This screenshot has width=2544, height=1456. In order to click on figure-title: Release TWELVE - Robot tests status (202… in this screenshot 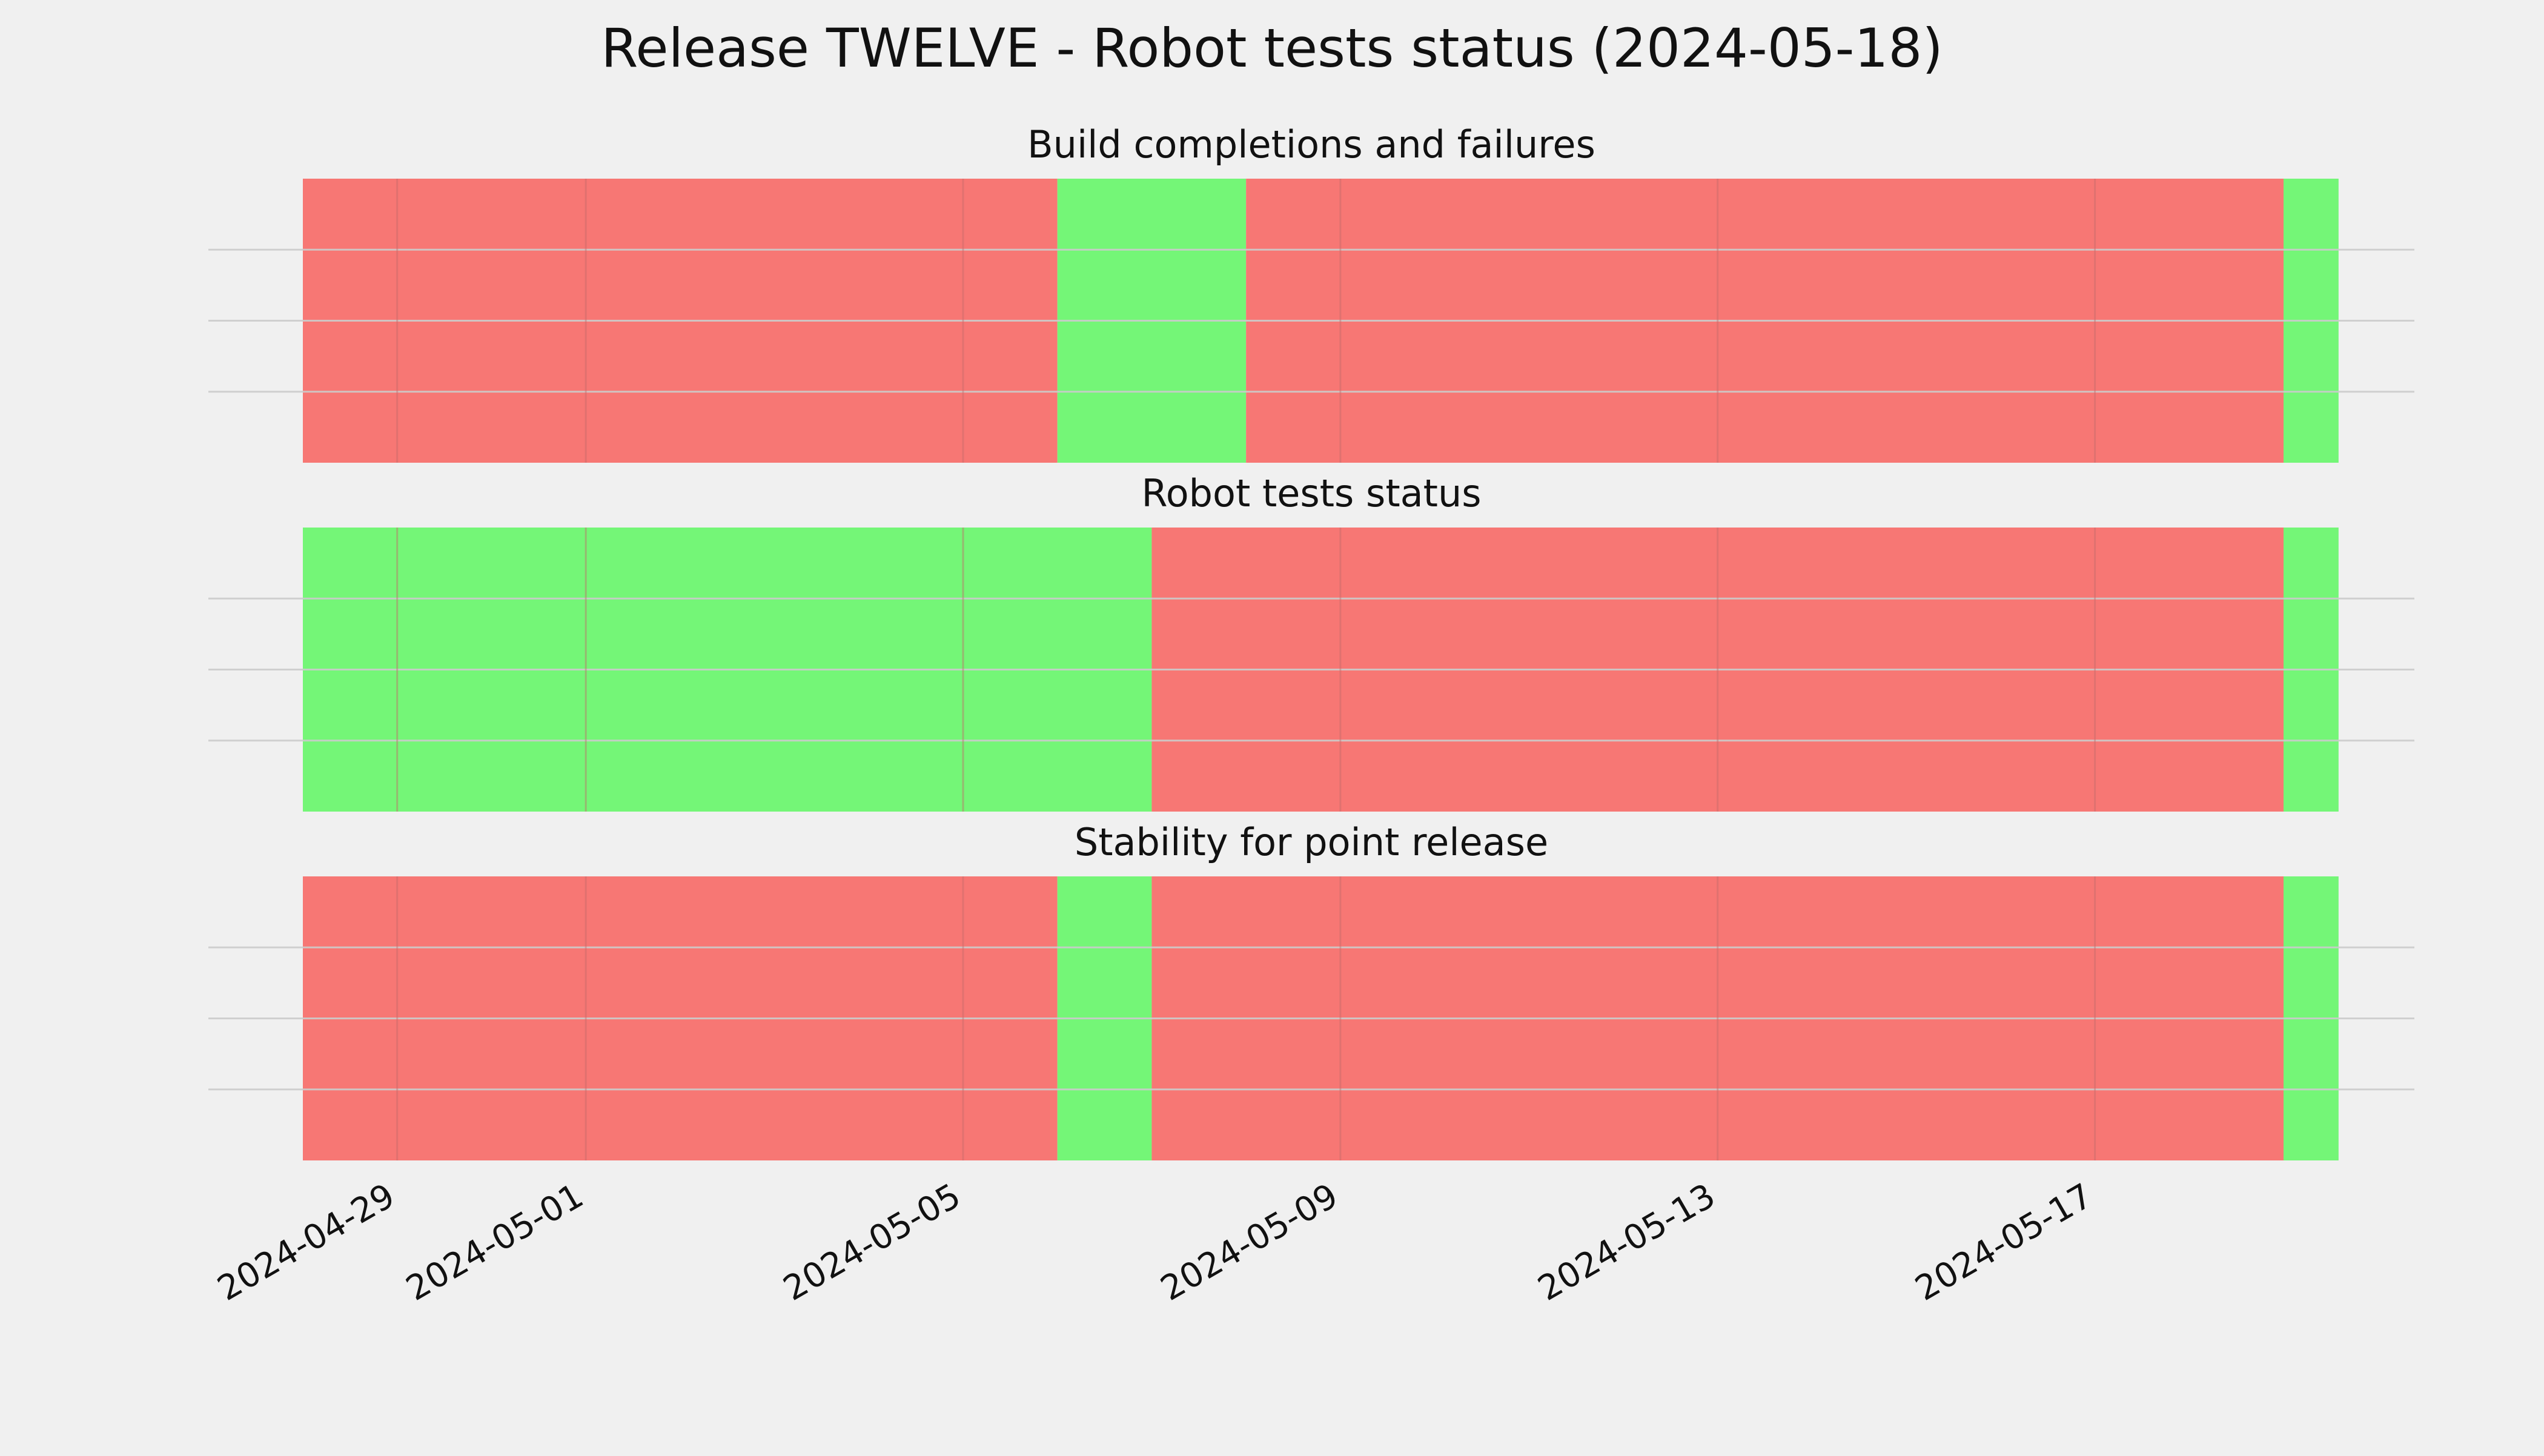, I will do `click(1272, 48)`.